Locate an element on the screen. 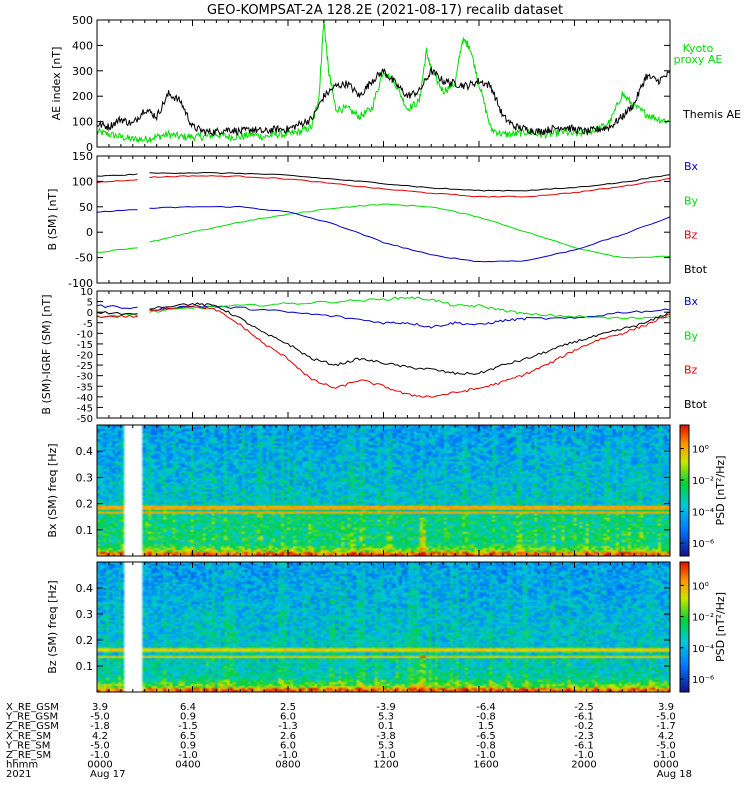  ephemeris-value: -5.0 is located at coordinates (666, 745).